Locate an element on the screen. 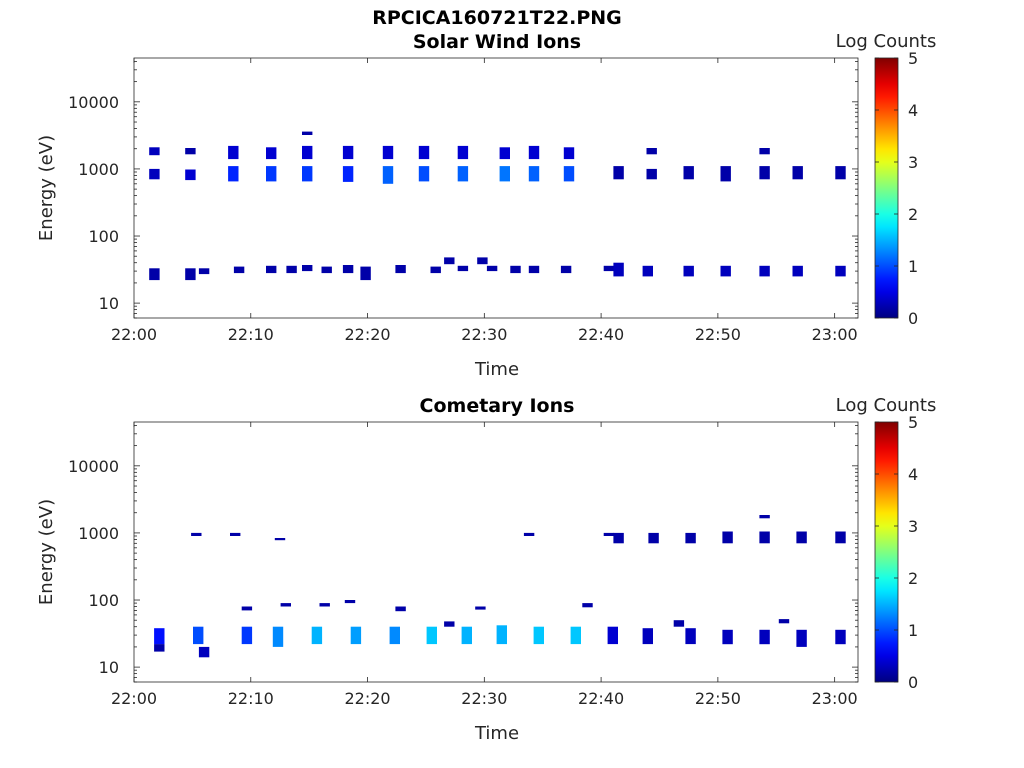 The height and width of the screenshot is (768, 1024). x-tick-label: 22:50 is located at coordinates (718, 698).